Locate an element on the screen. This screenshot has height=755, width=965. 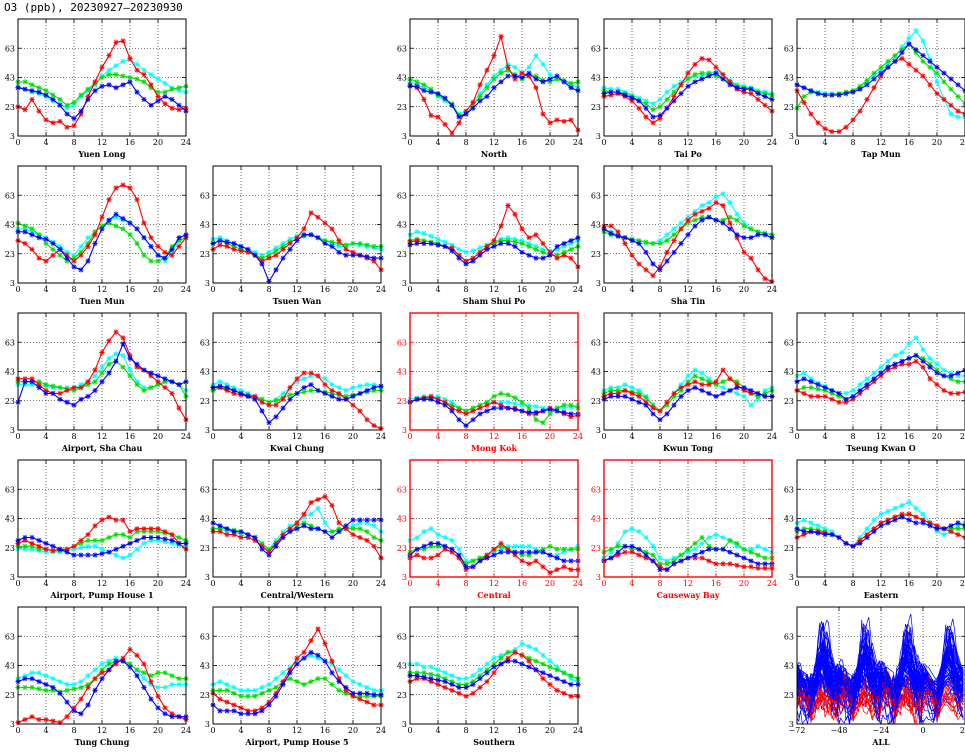
y-tick-label: 63 is located at coordinates (10, 342).